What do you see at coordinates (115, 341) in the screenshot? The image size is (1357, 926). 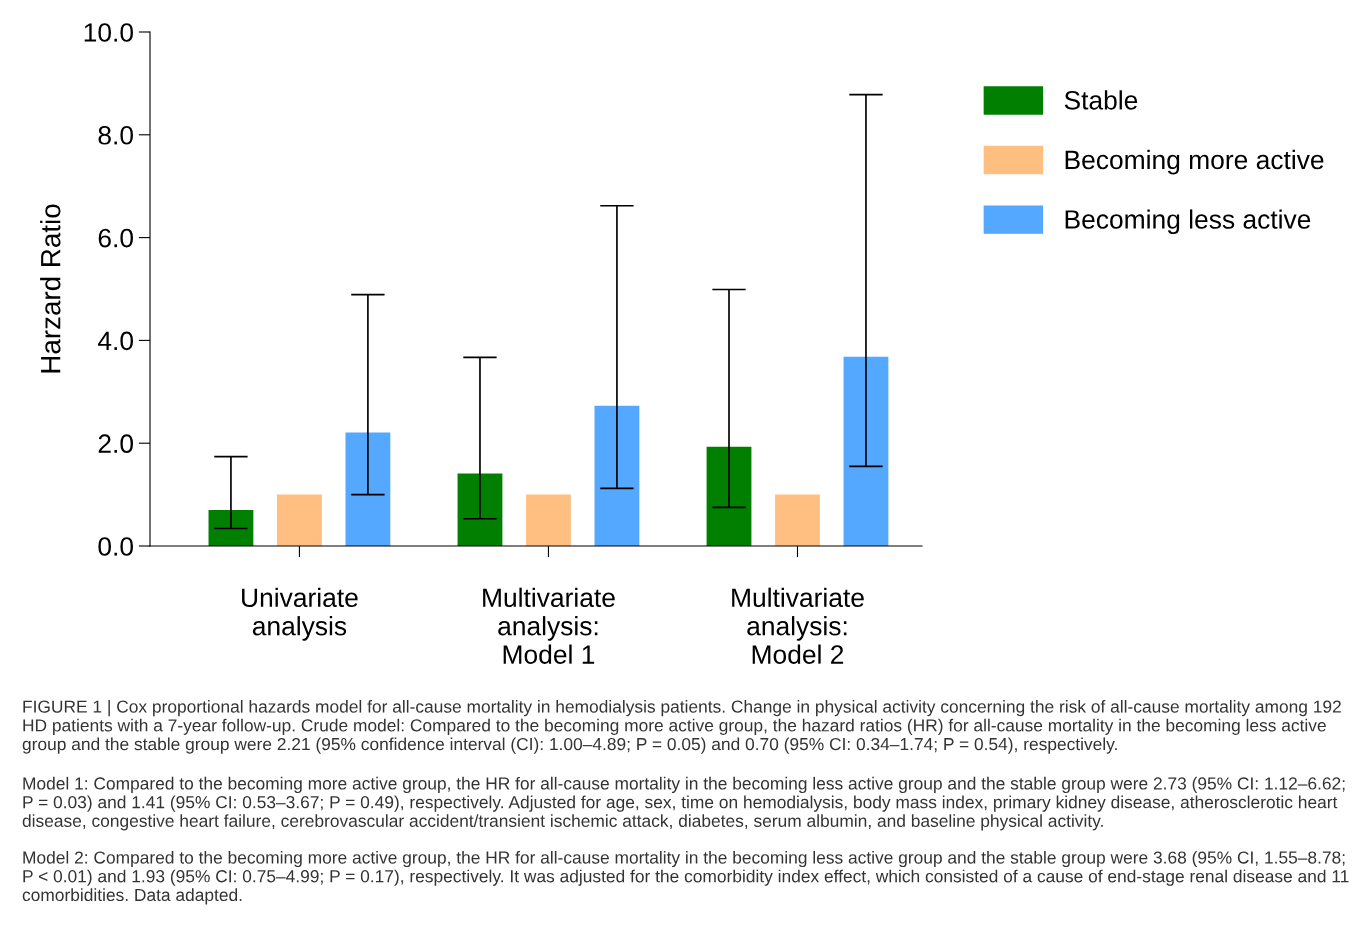 I see `y-tick-label: 4.0` at bounding box center [115, 341].